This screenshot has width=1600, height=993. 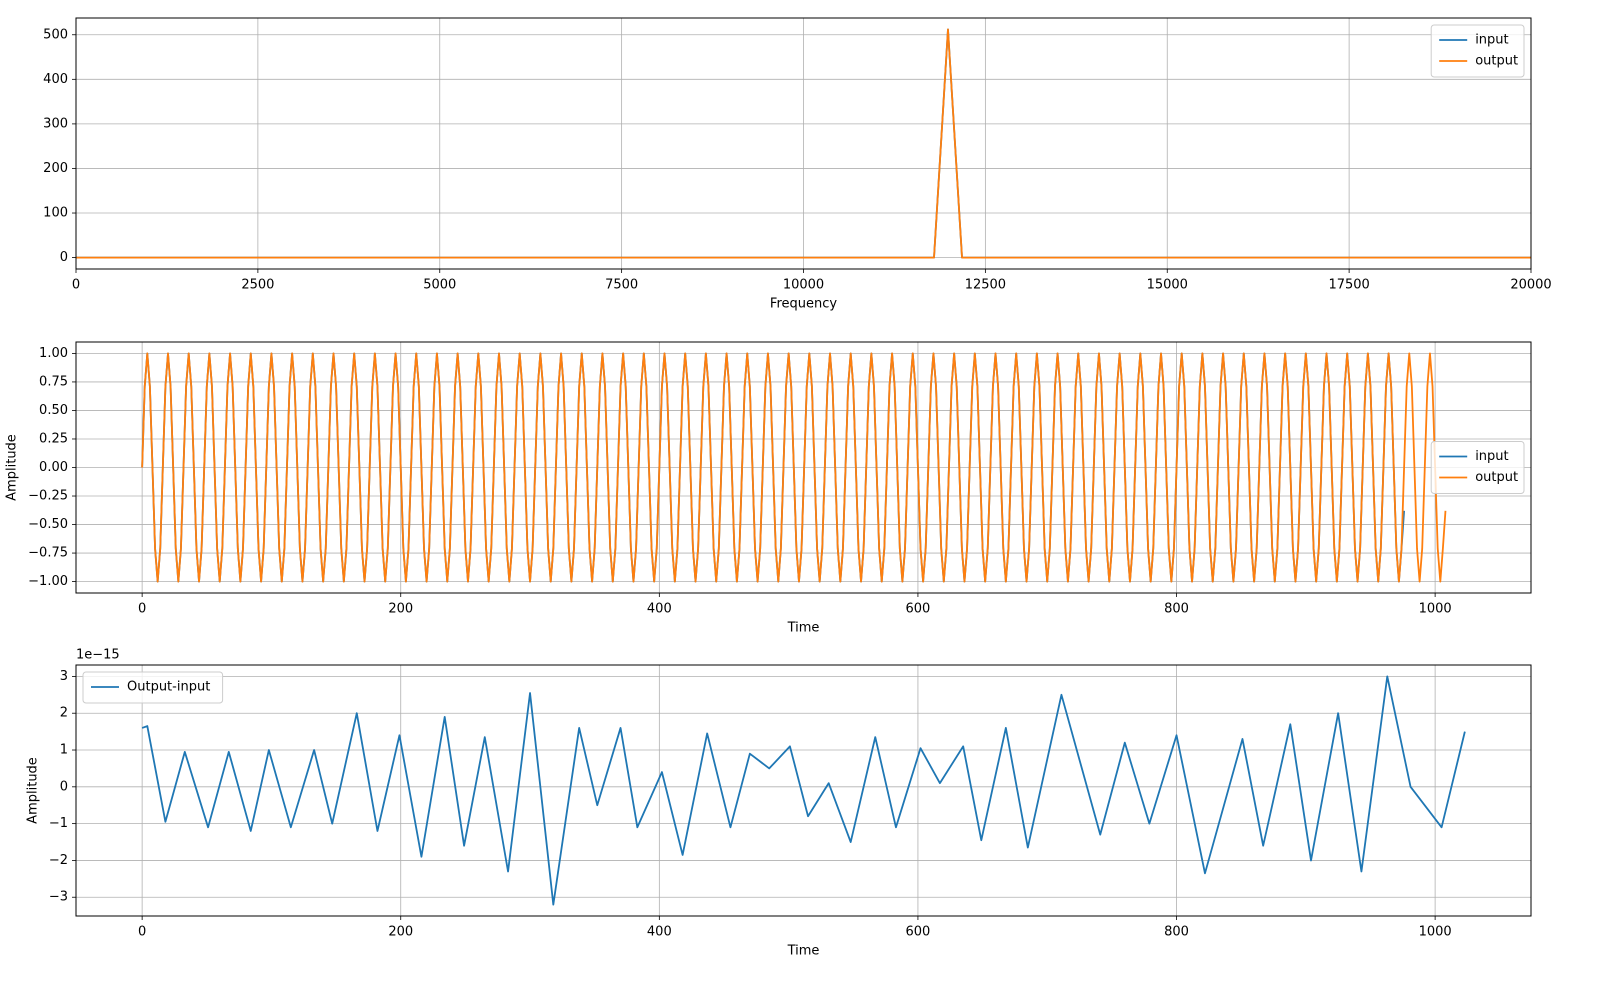 I want to click on x-tick-label: 12500, so click(x=985, y=285).